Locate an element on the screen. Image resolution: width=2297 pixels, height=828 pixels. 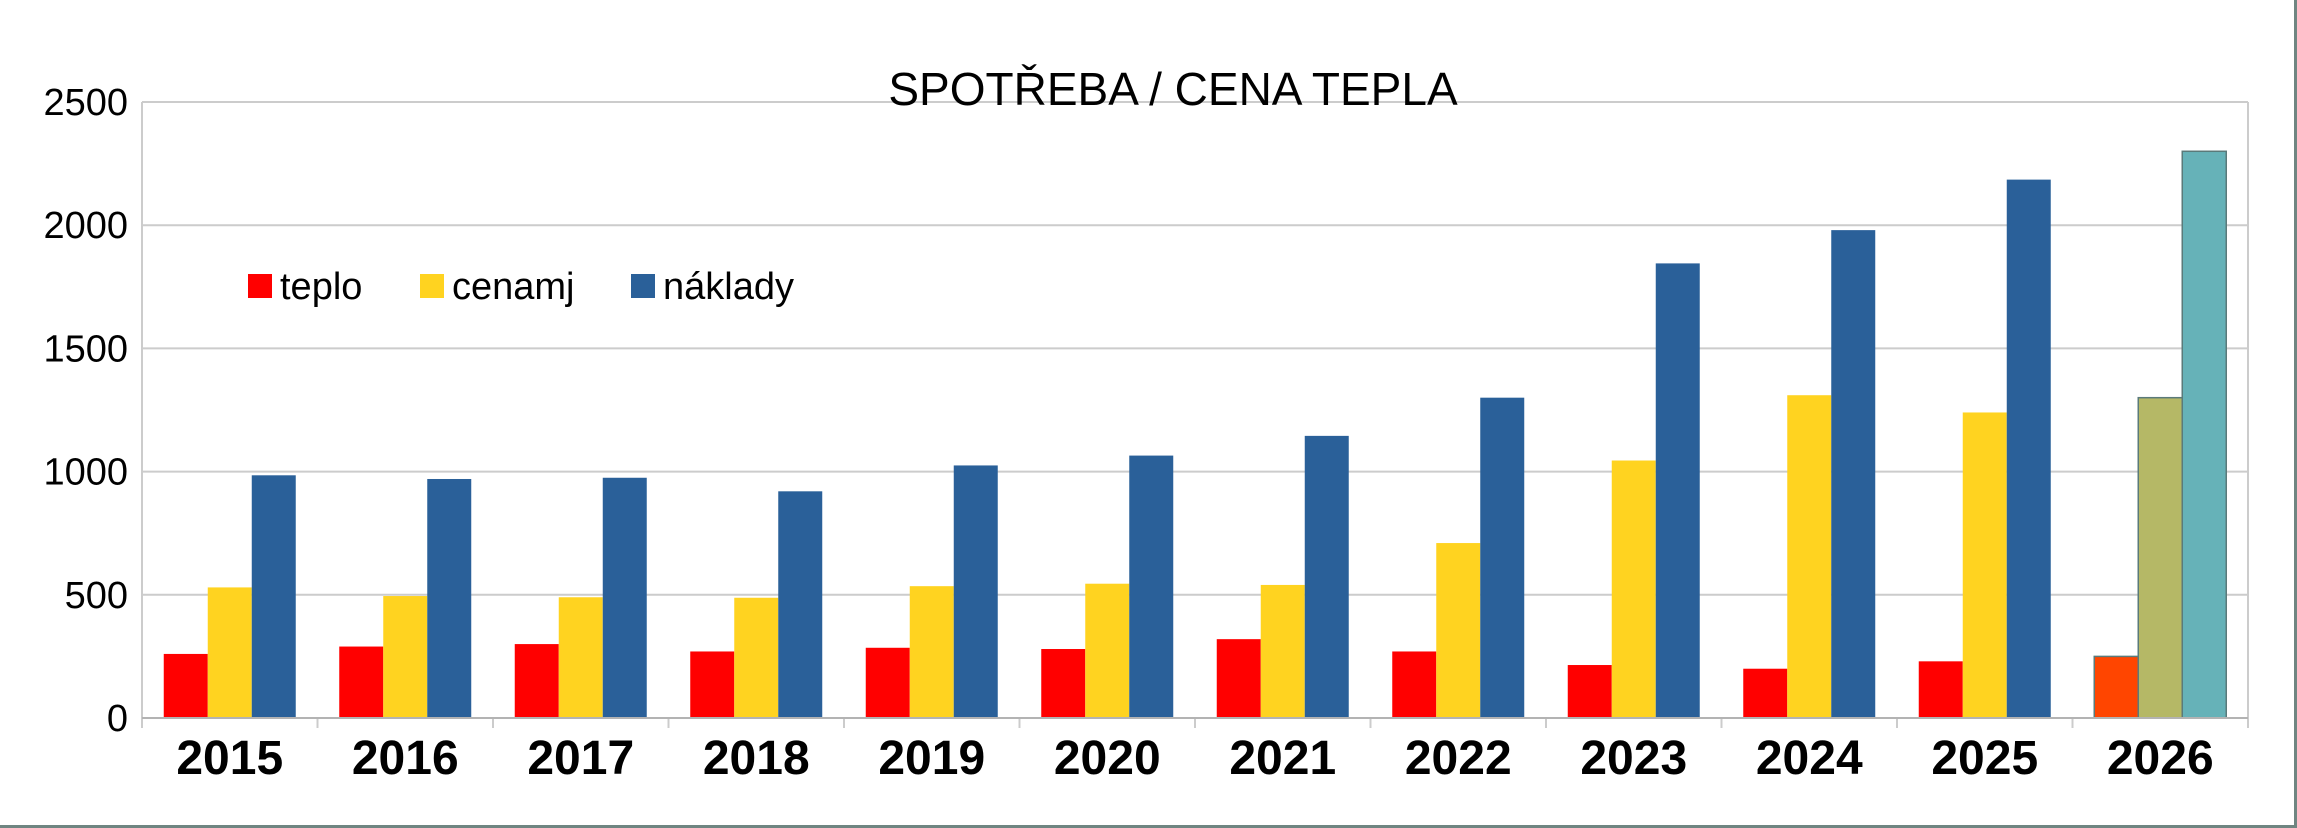
x-tick-label: 2021 is located at coordinates (1282, 758).